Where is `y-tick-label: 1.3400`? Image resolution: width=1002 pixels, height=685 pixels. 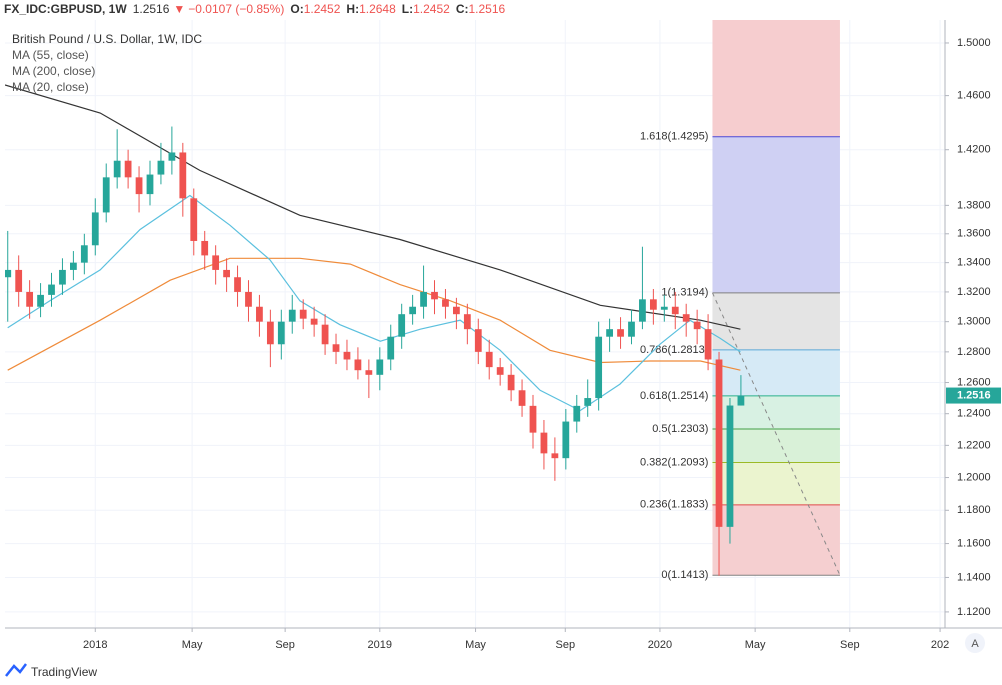
y-tick-label: 1.3400 is located at coordinates (974, 263).